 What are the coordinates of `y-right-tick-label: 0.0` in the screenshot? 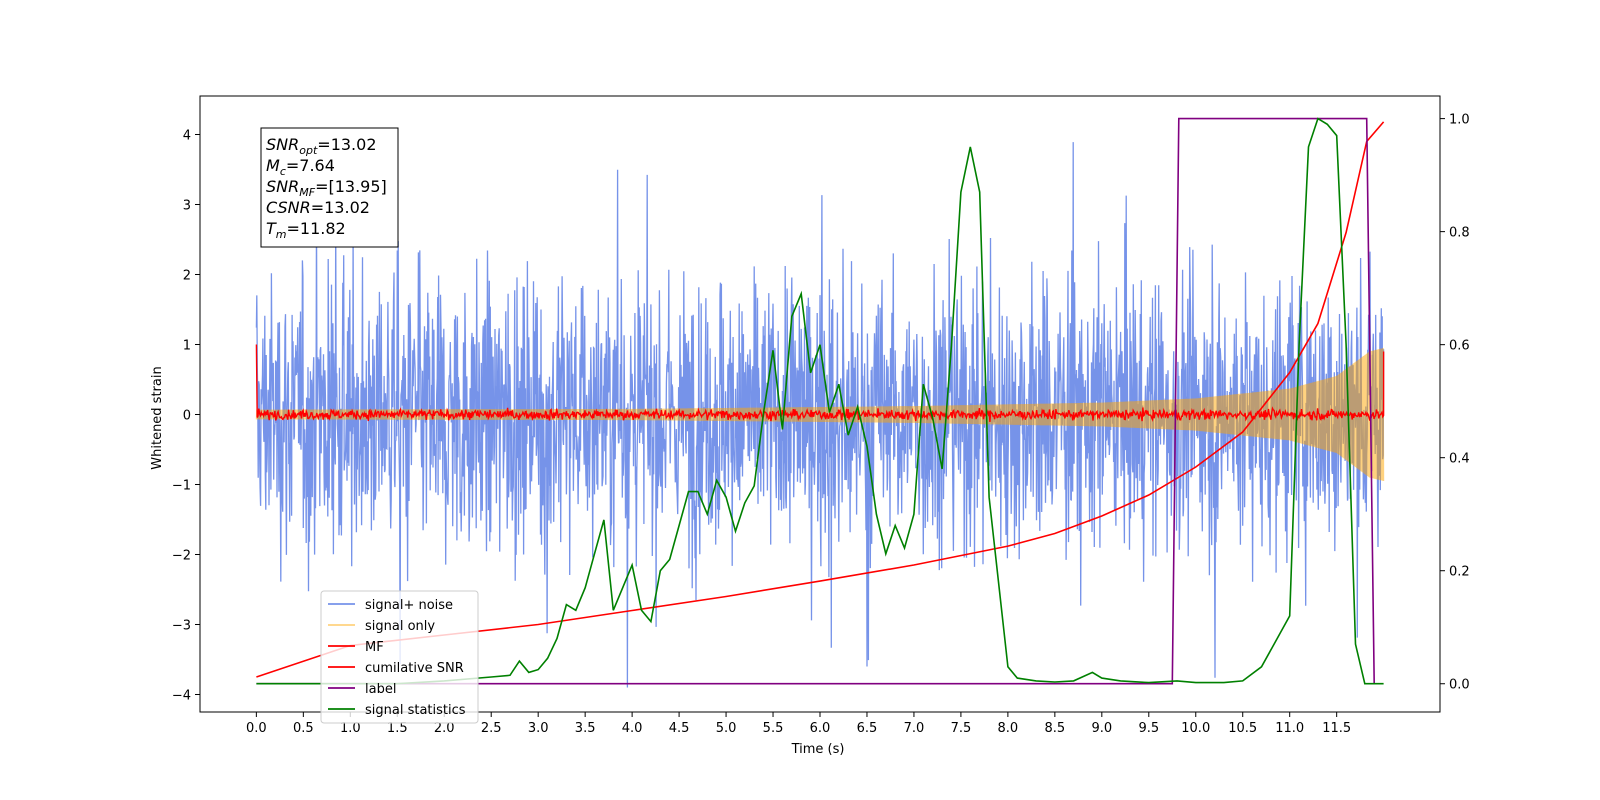 It's located at (1459, 685).